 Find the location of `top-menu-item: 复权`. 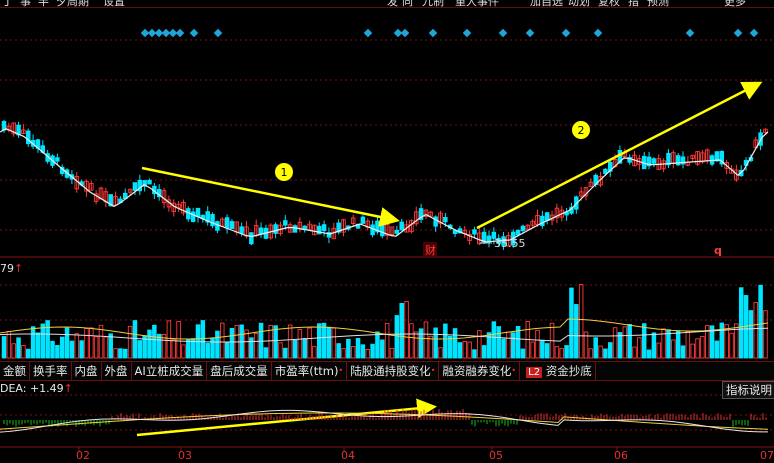

top-menu-item: 复权 is located at coordinates (609, 4).